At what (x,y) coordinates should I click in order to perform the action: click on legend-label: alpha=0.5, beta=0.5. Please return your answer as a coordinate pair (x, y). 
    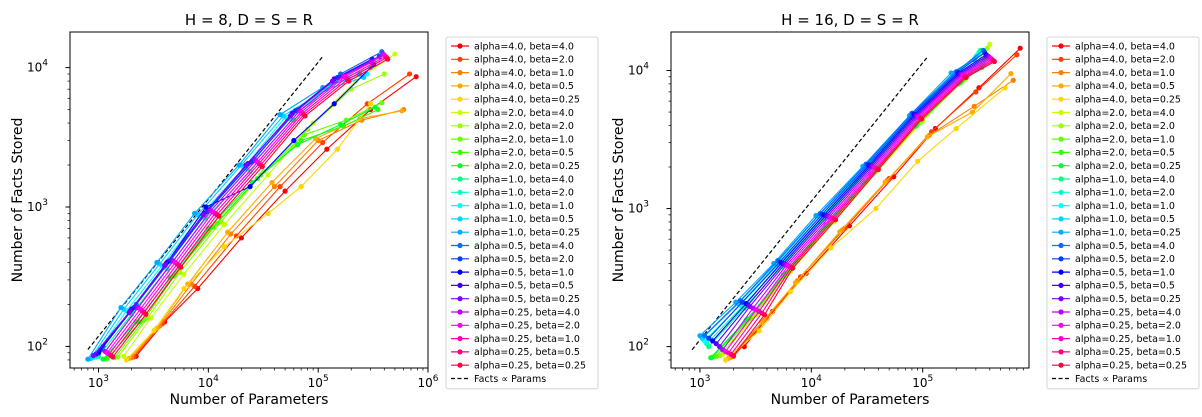
    Looking at the image, I should click on (1125, 286).